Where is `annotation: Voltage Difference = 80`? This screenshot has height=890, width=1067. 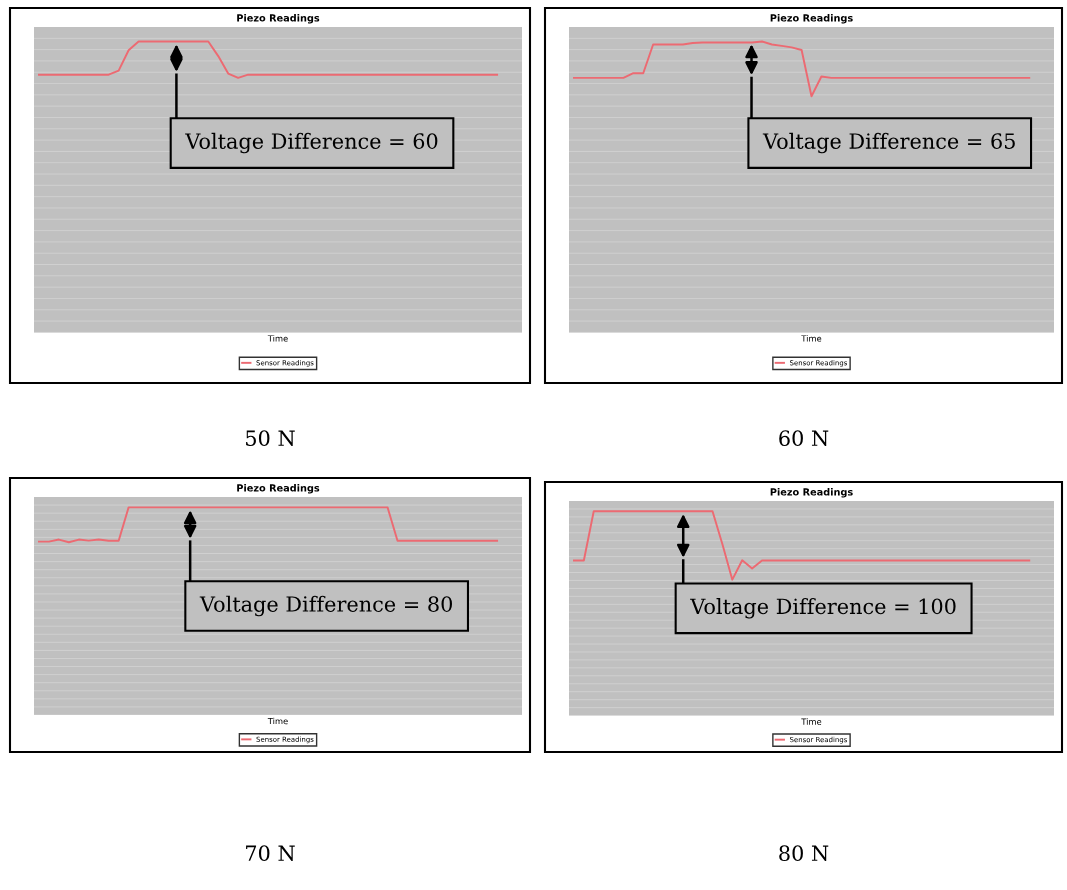 annotation: Voltage Difference = 80 is located at coordinates (325, 606).